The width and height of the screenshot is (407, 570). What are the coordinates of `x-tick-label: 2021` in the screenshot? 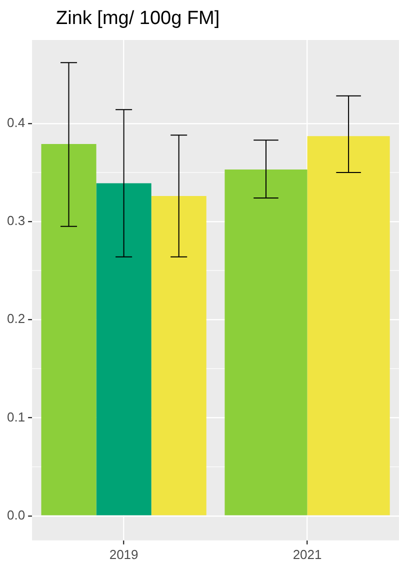 It's located at (307, 554).